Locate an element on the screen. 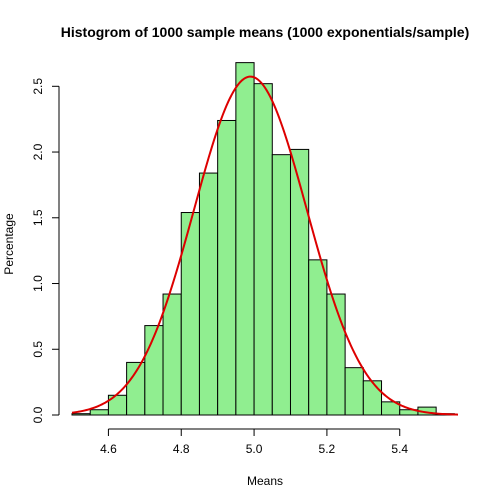 The height and width of the screenshot is (504, 504). y-axis-label: Percentage is located at coordinates (9, 244).